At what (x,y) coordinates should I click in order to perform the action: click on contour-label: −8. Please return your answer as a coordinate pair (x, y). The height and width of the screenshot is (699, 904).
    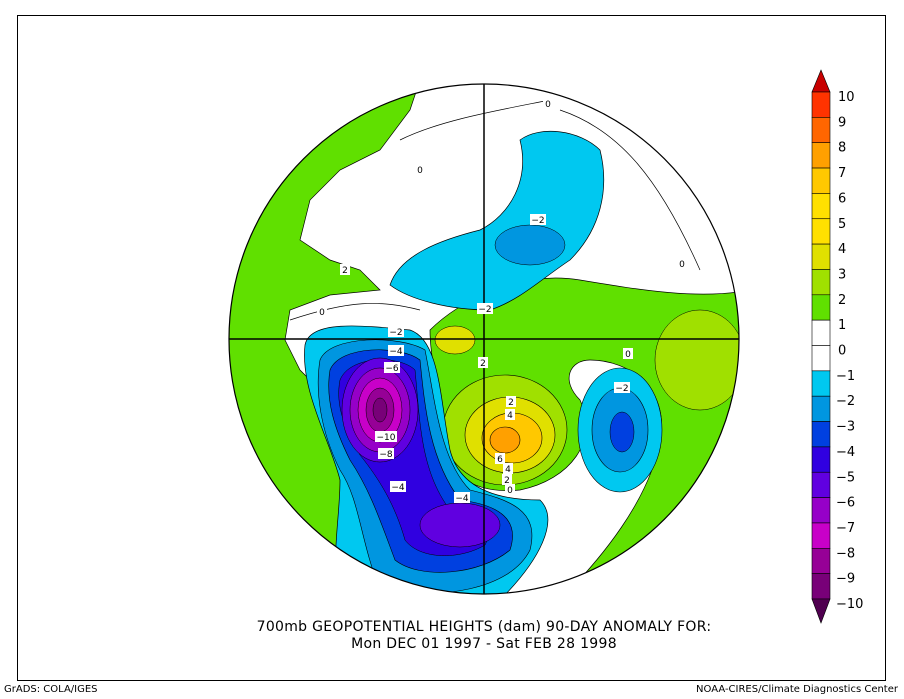
    Looking at the image, I should click on (386, 455).